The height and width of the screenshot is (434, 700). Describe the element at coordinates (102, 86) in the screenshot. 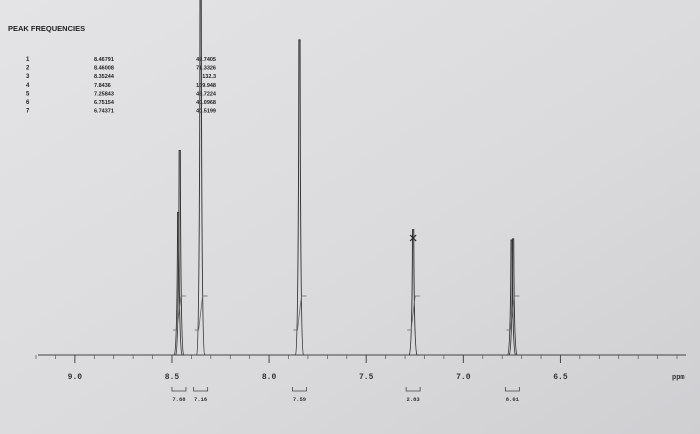

I see `peak-ppm: 7.8436` at that location.